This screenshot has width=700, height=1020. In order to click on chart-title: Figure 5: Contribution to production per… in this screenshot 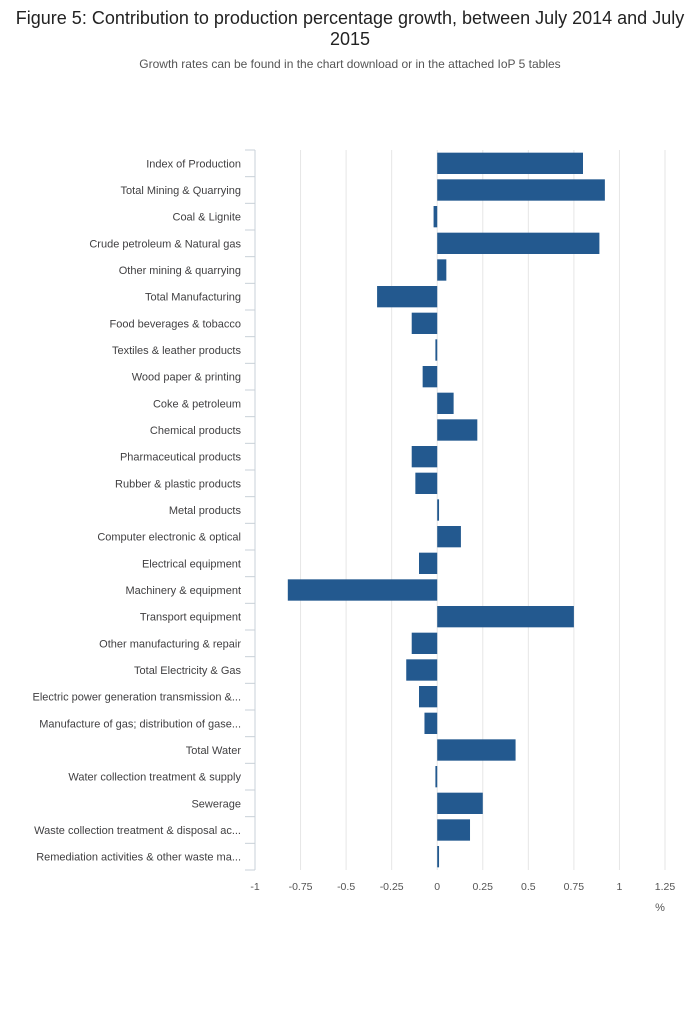, I will do `click(350, 28)`.